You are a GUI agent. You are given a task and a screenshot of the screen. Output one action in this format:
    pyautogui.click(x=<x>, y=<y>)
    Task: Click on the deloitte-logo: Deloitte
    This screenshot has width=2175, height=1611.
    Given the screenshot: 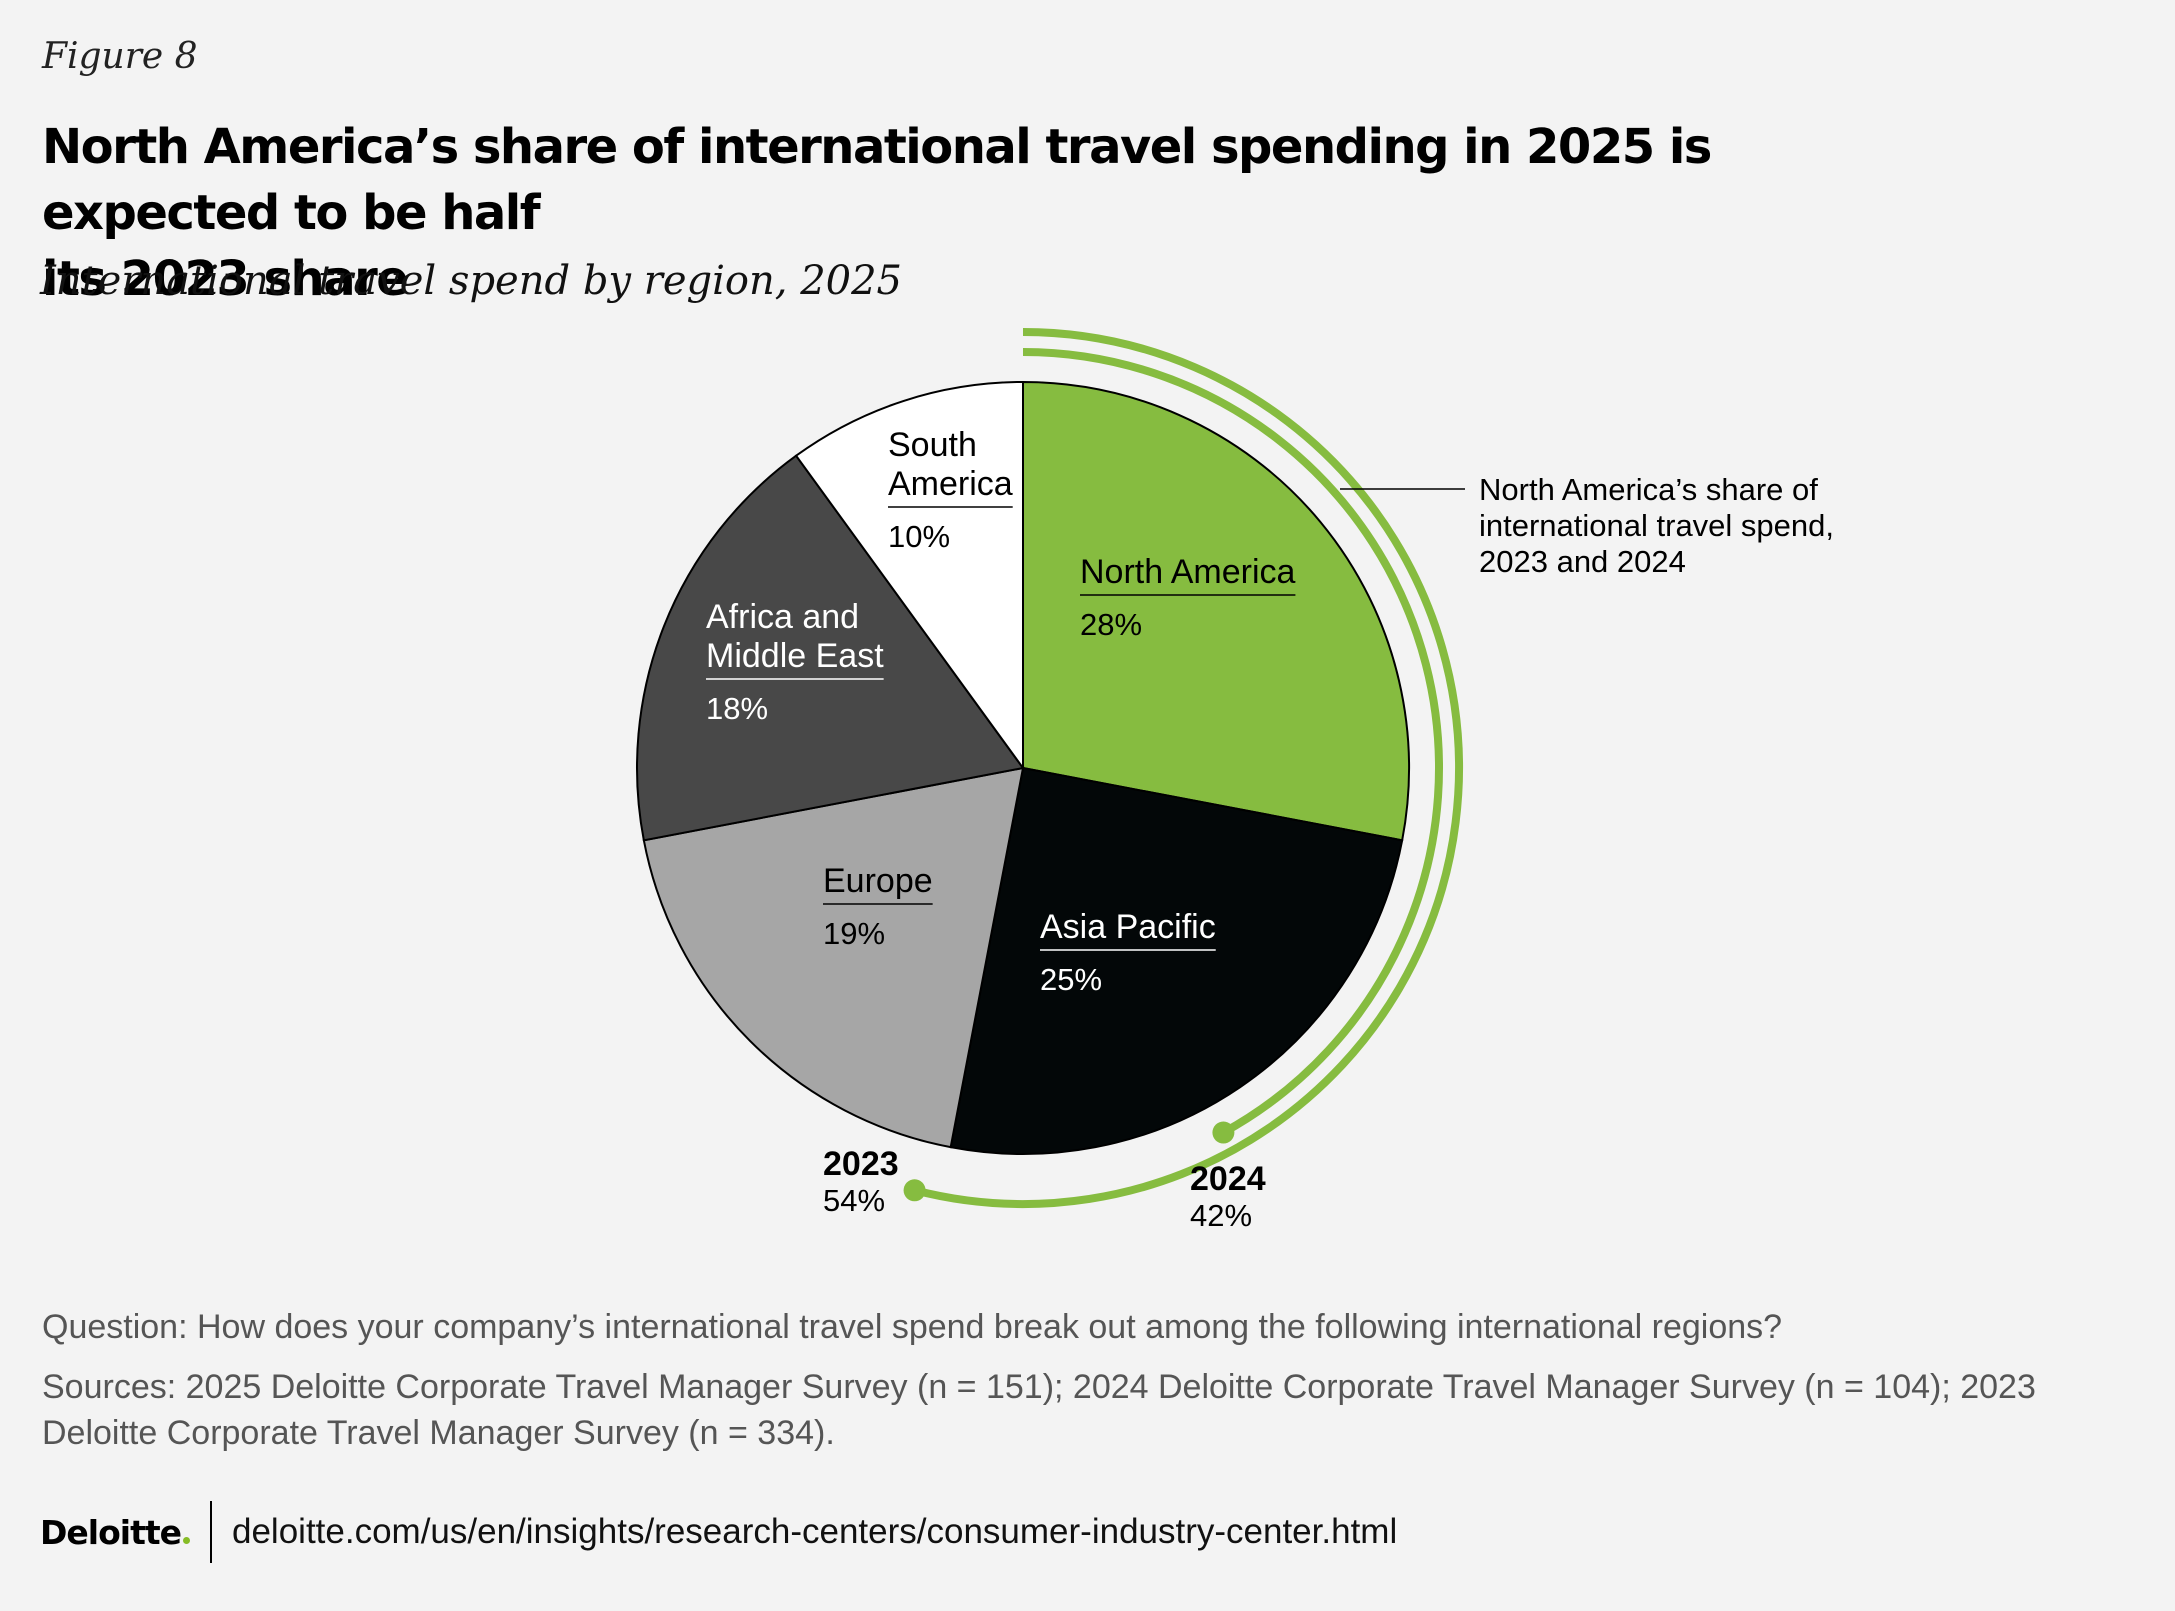 What is the action you would take?
    pyautogui.click(x=115, y=1532)
    